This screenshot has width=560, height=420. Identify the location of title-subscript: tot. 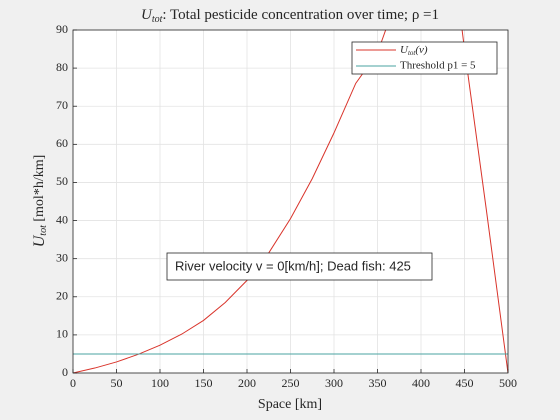
(157, 19).